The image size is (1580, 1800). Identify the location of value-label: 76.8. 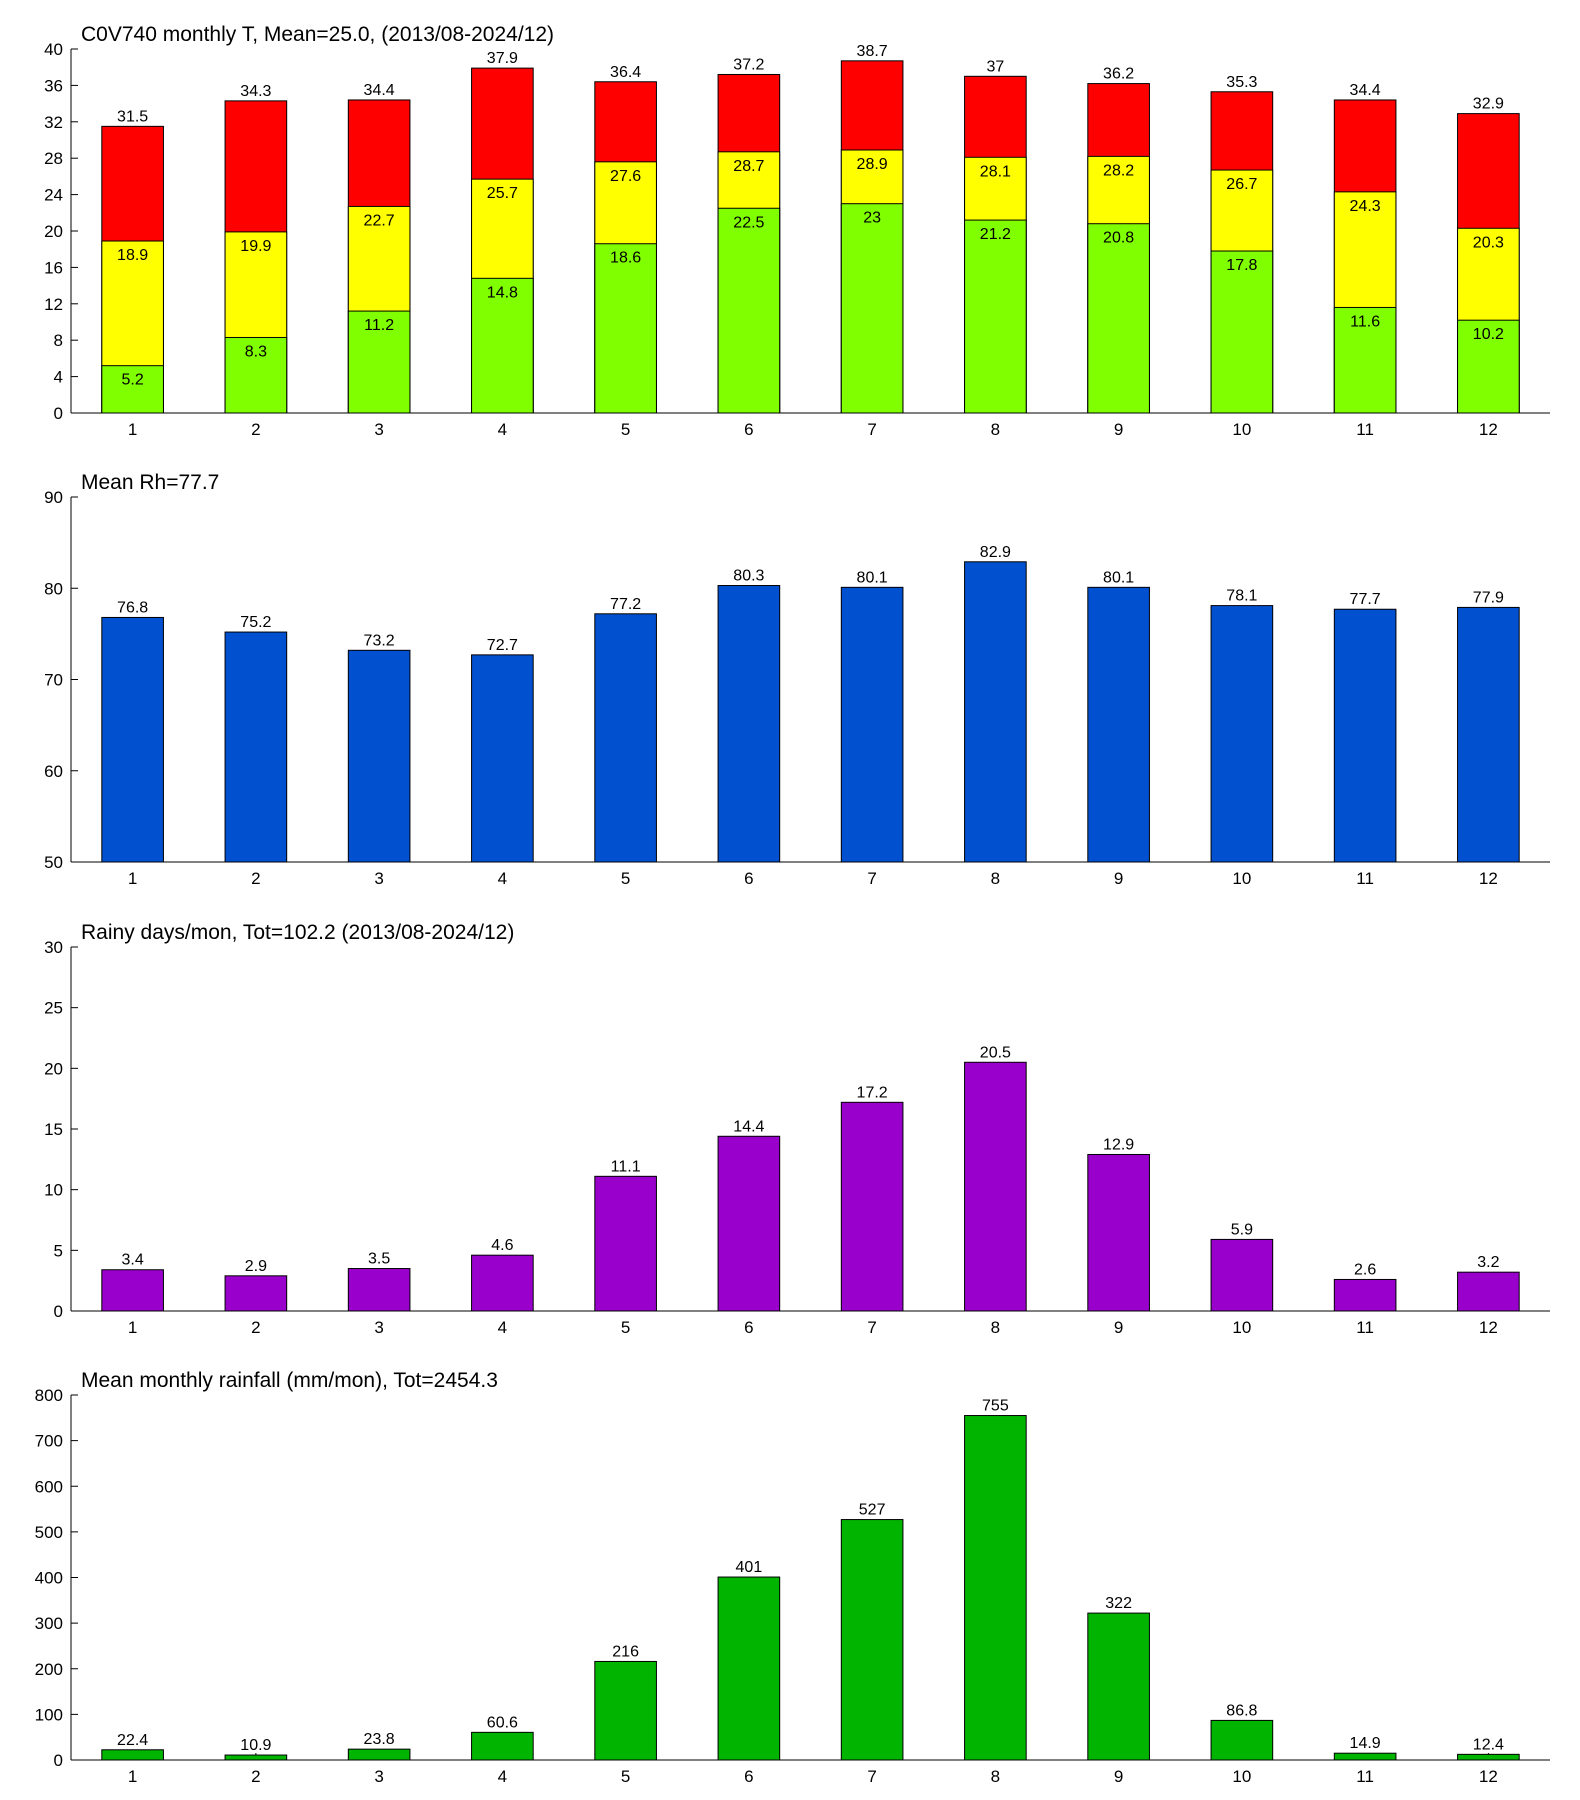
(132, 607).